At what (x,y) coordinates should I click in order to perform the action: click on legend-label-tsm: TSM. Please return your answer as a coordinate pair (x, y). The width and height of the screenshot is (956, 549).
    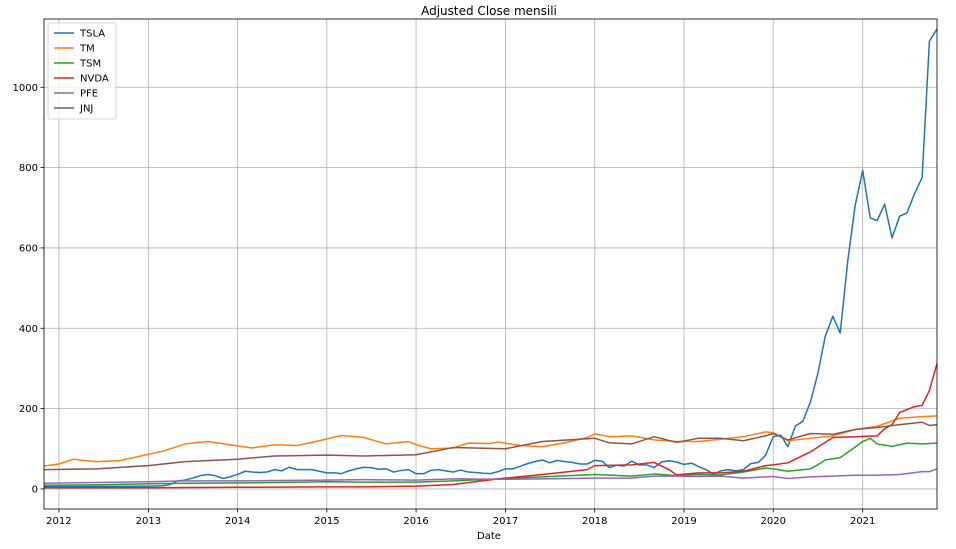
    Looking at the image, I should click on (90, 64).